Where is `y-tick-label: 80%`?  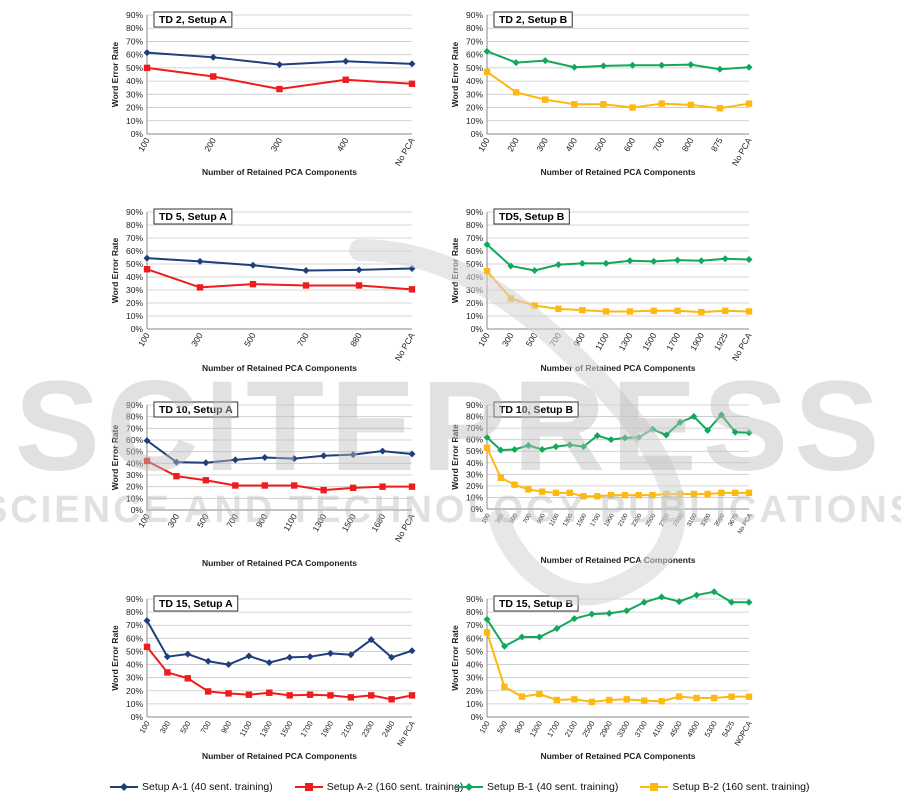
y-tick-label: 80% is located at coordinates (474, 225).